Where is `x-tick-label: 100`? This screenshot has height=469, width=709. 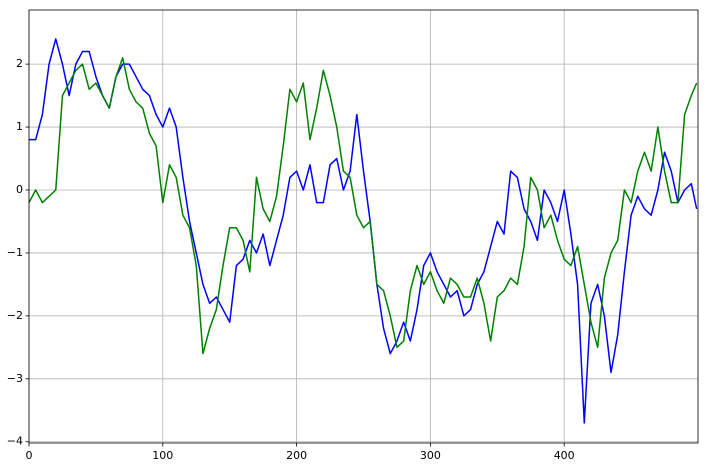
x-tick-label: 100 is located at coordinates (162, 455).